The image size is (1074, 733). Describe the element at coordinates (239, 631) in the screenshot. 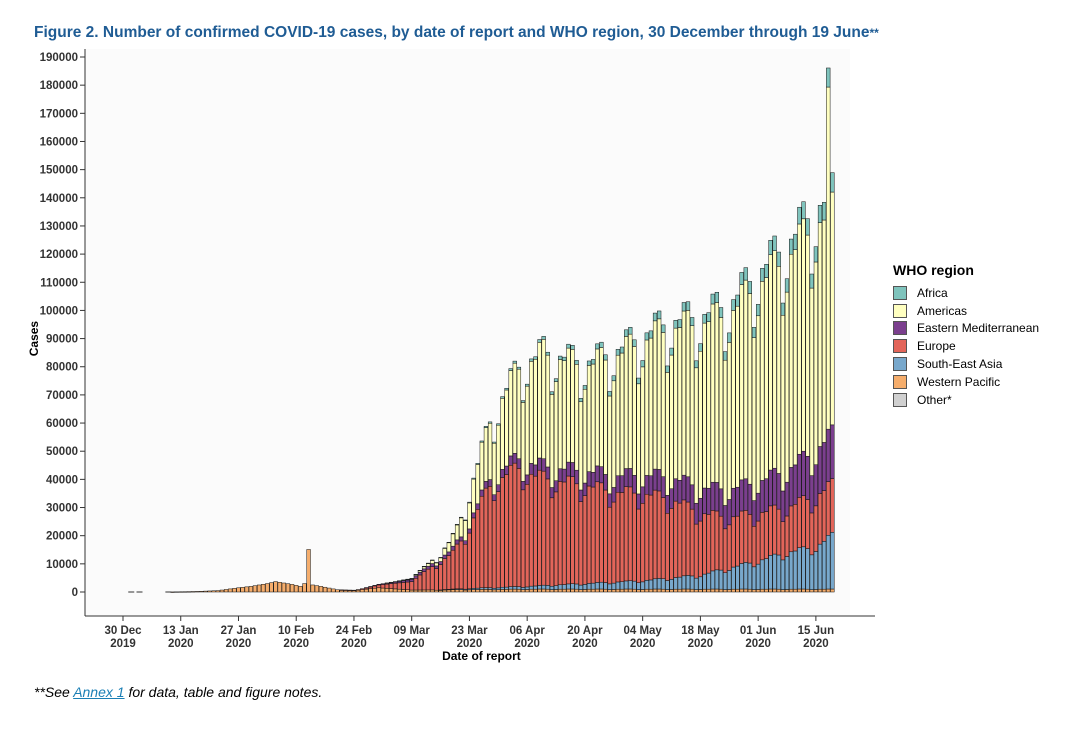

I see `x-tick-label: 27 Jan` at that location.